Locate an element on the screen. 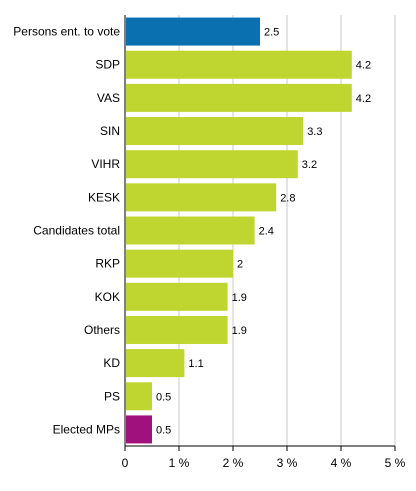  category-label: Elected MPs is located at coordinates (86, 429).